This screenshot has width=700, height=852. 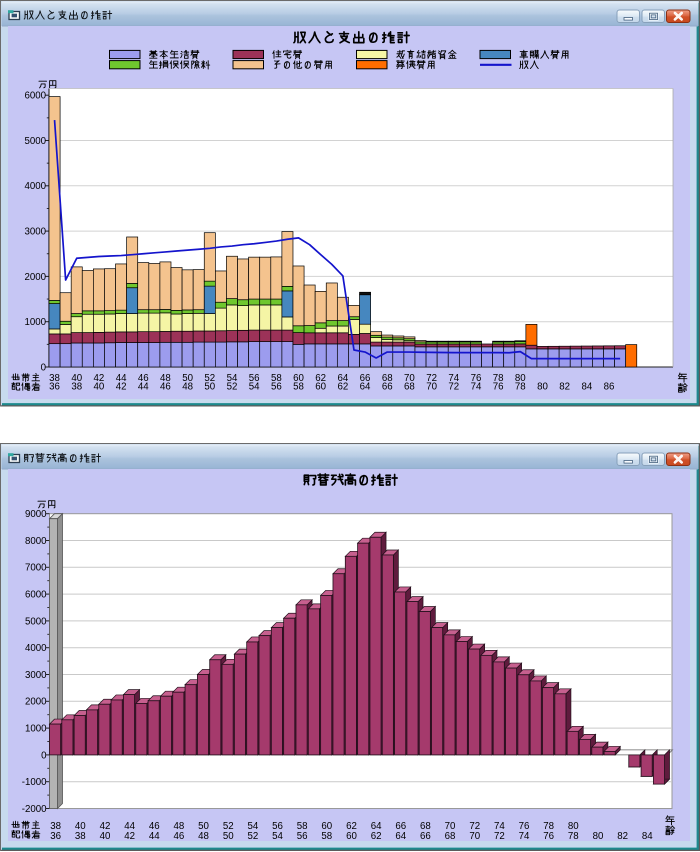 What do you see at coordinates (622, 836) in the screenshot?
I see `svg-text: 82` at bounding box center [622, 836].